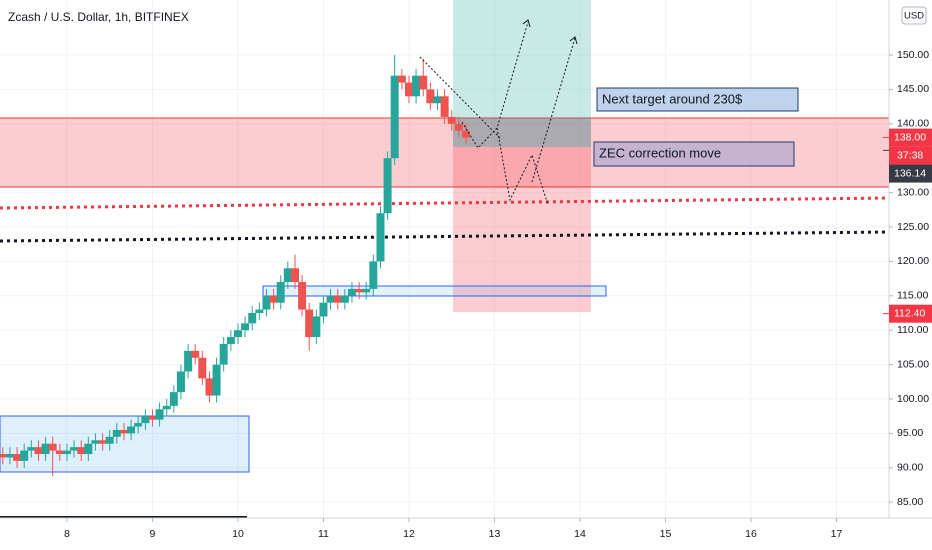 This screenshot has width=932, height=550. What do you see at coordinates (913, 364) in the screenshot?
I see `y-tick-label: 105.00` at bounding box center [913, 364].